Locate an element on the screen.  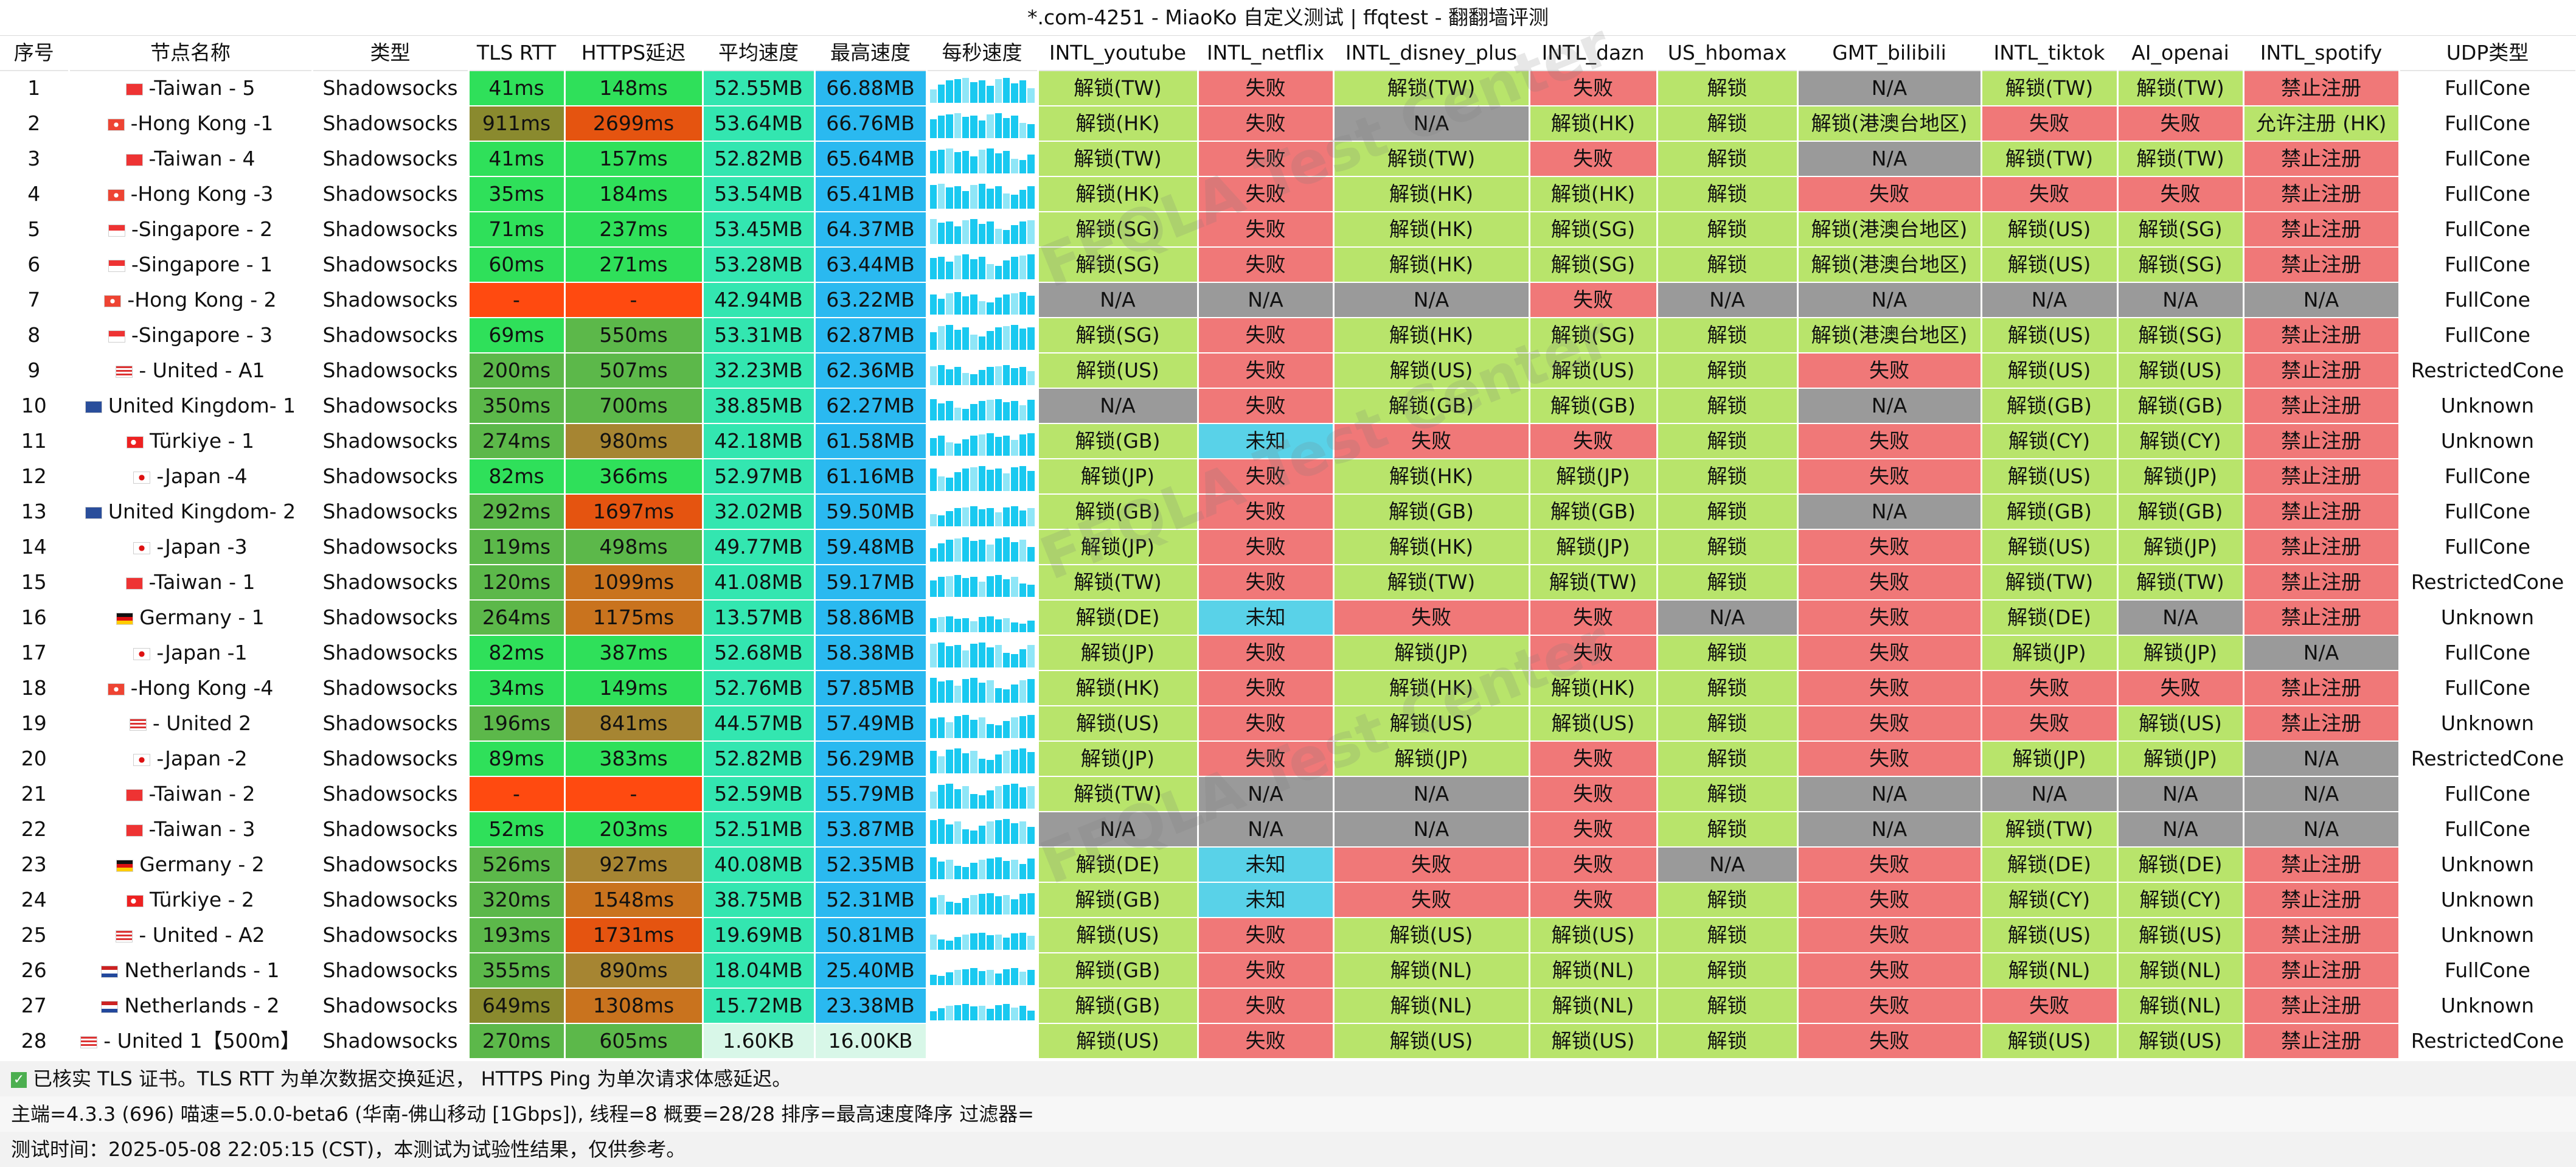
unlock-tiktok: 解锁(GB) is located at coordinates (2050, 406).